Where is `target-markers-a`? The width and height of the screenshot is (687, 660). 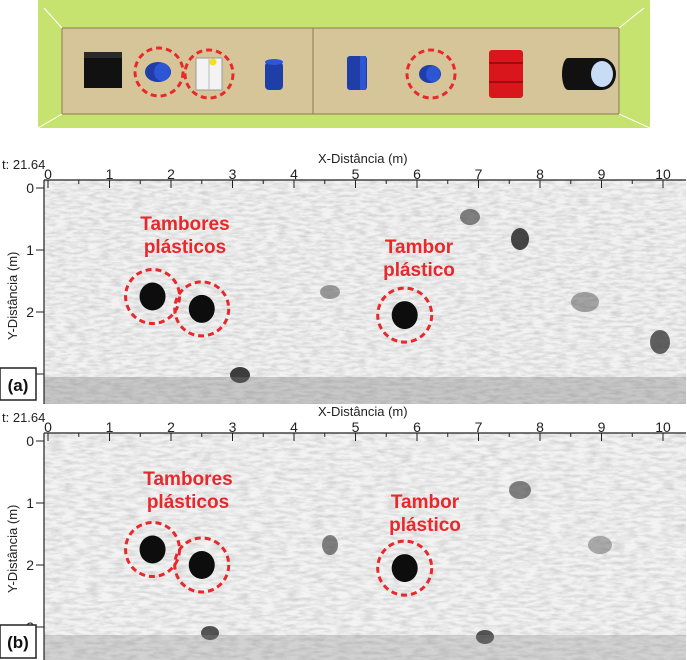 target-markers-a is located at coordinates (279, 306).